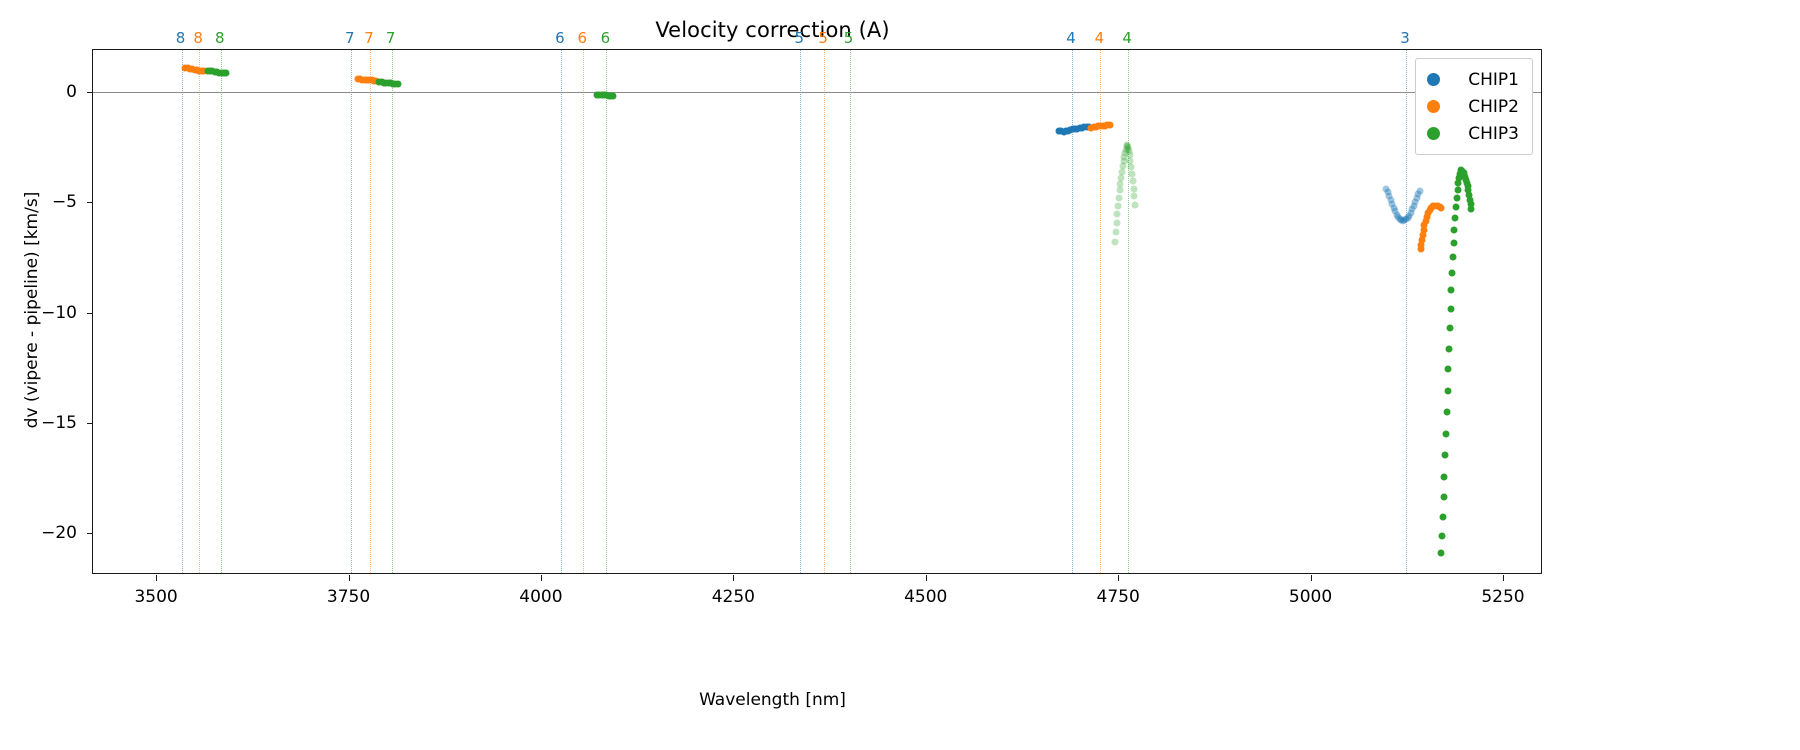 The height and width of the screenshot is (750, 1800). Describe the element at coordinates (348, 597) in the screenshot. I see `x-tick-label: 3750` at that location.